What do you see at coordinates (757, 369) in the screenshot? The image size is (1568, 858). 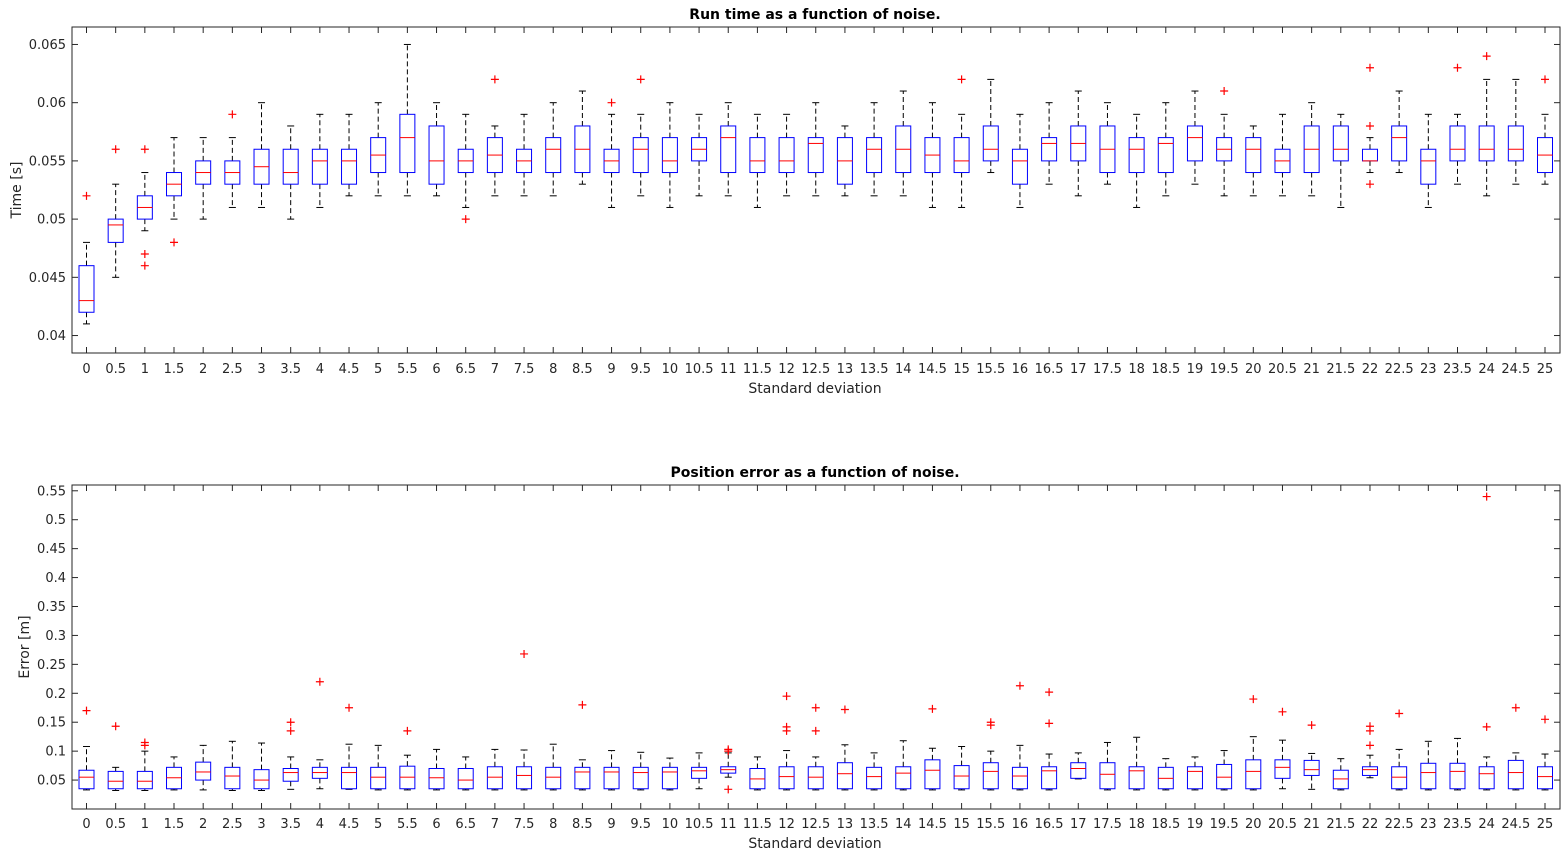 I see `x-tick-label: 11.5` at bounding box center [757, 369].